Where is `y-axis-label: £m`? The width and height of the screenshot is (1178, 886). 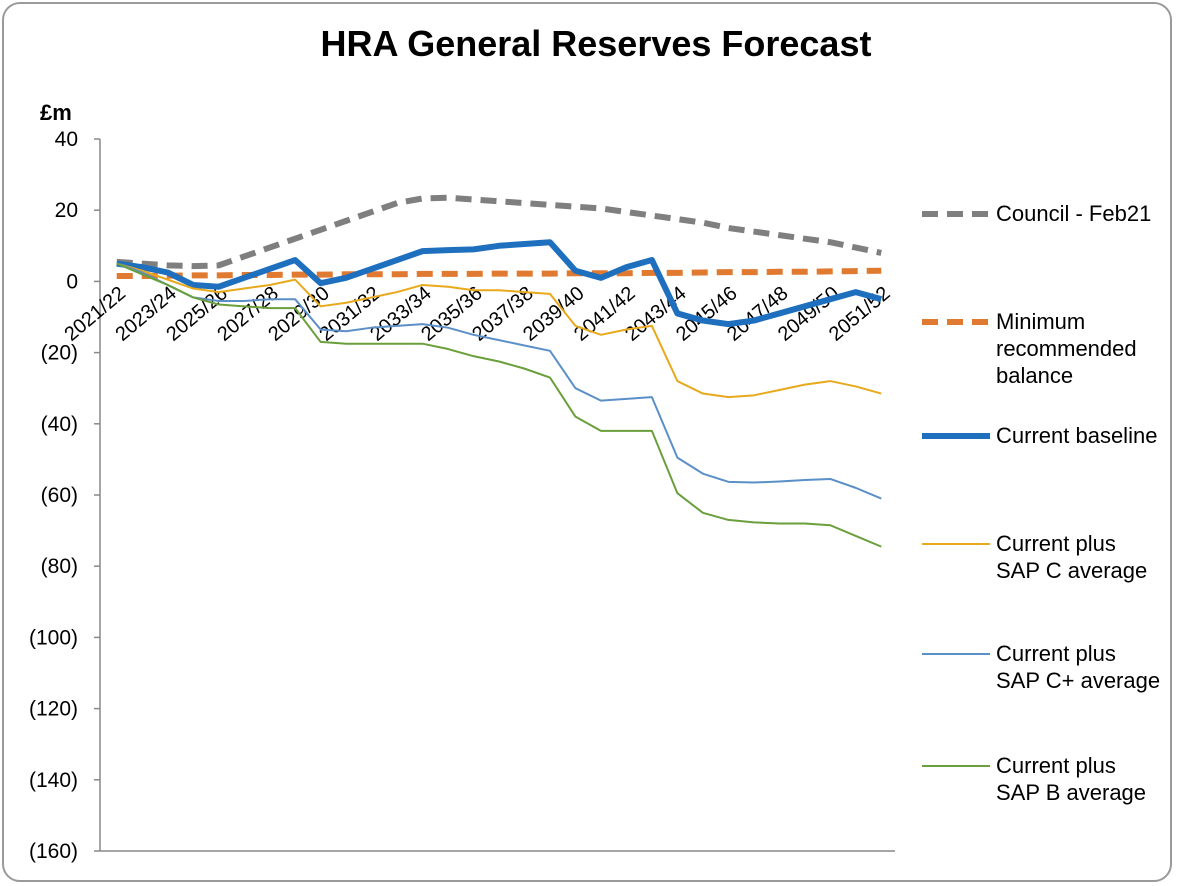
y-axis-label: £m is located at coordinates (56, 112).